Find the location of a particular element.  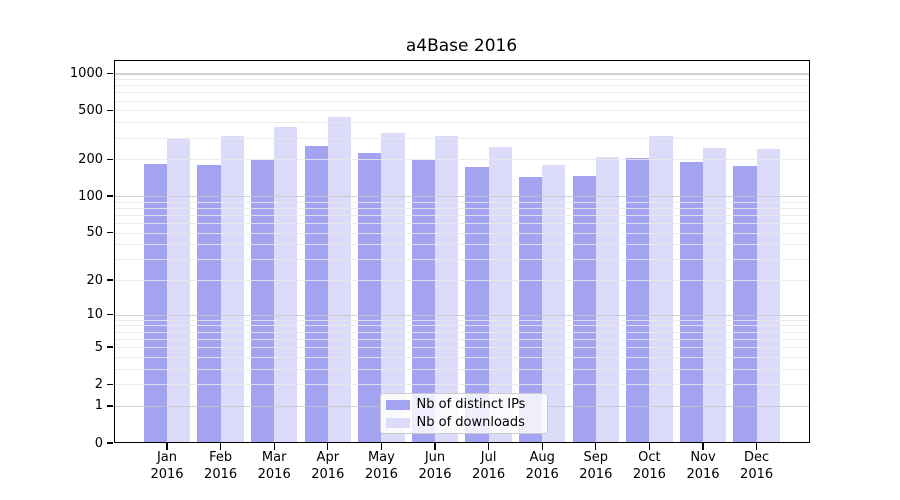

legend: Nb of distinct IPs Nb of downloads is located at coordinates (463, 413).